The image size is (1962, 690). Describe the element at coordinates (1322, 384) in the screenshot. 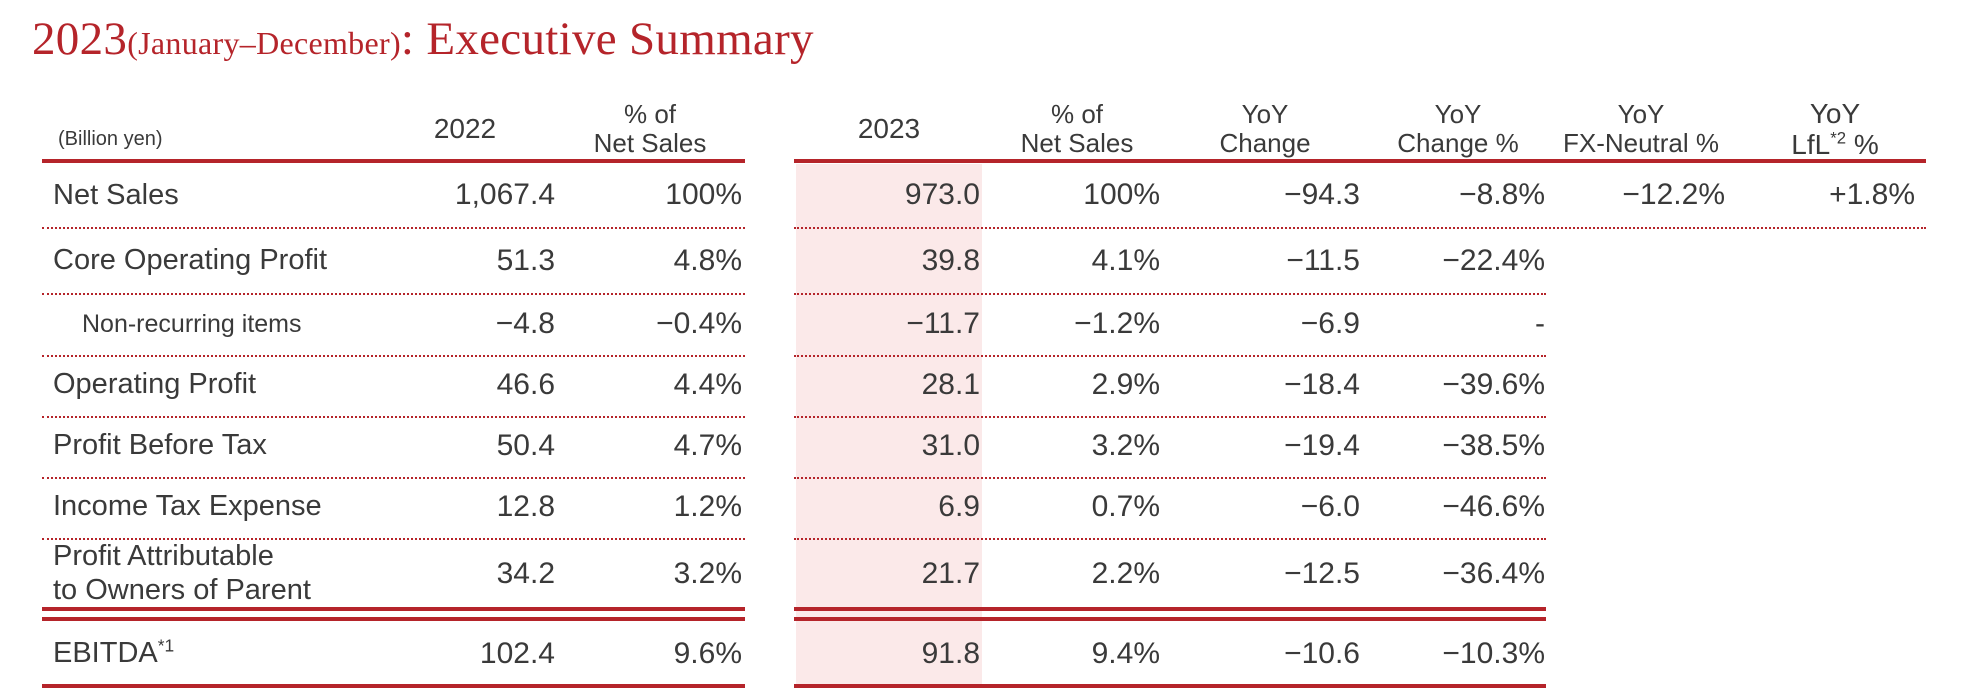

I see `yoy-change: −18.4` at that location.